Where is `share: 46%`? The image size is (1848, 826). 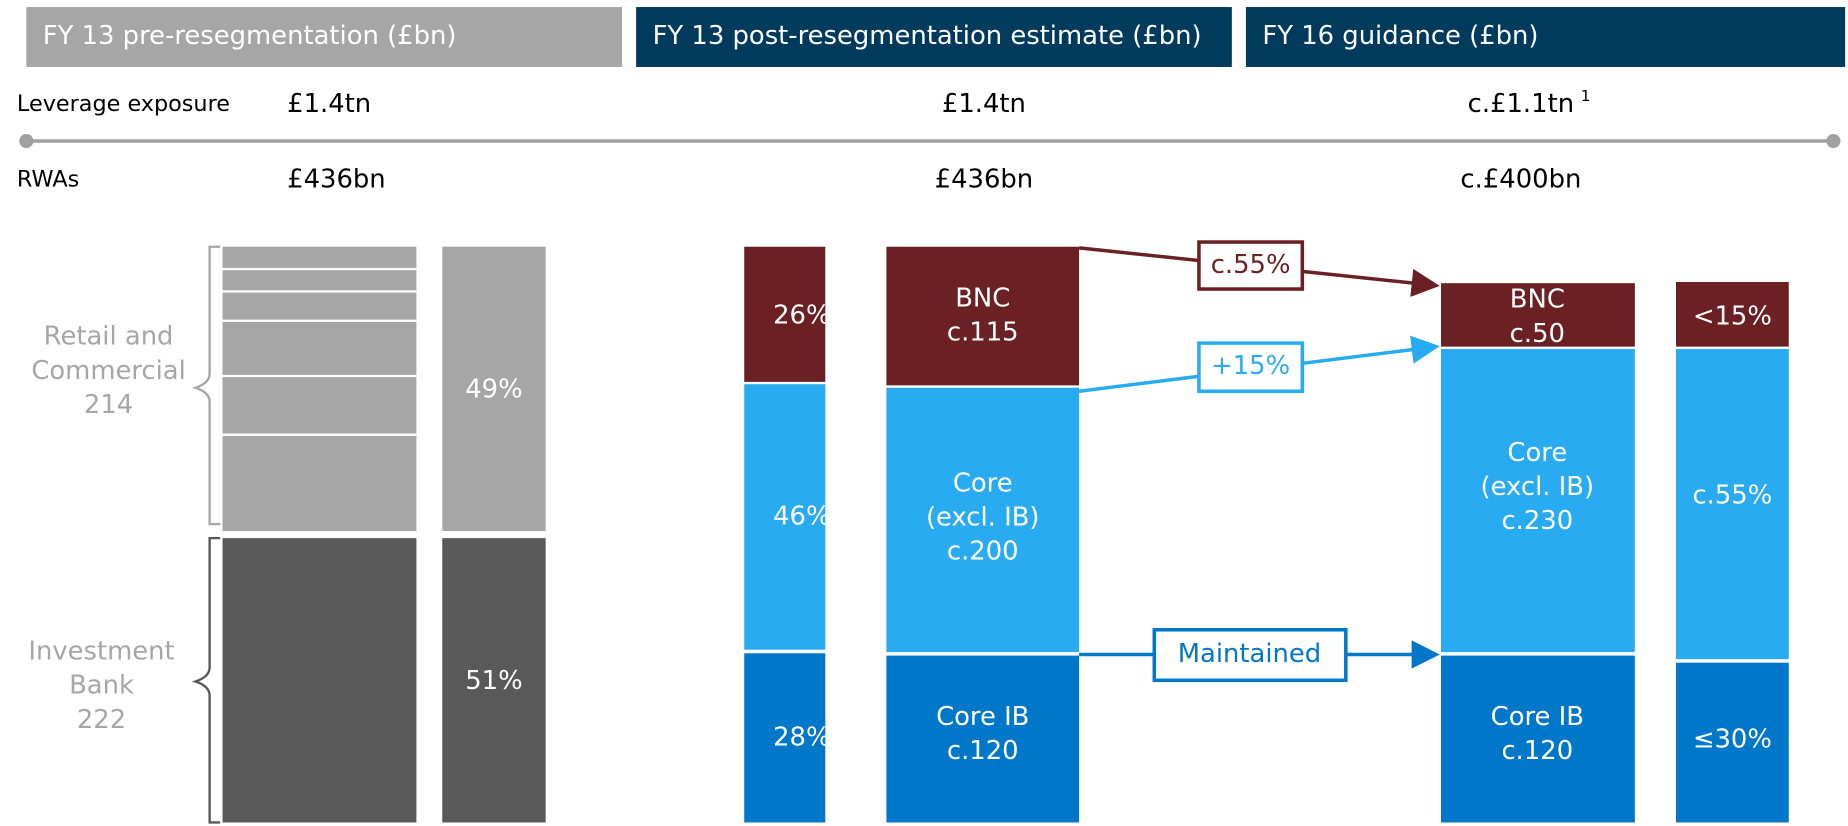 share: 46% is located at coordinates (801, 516).